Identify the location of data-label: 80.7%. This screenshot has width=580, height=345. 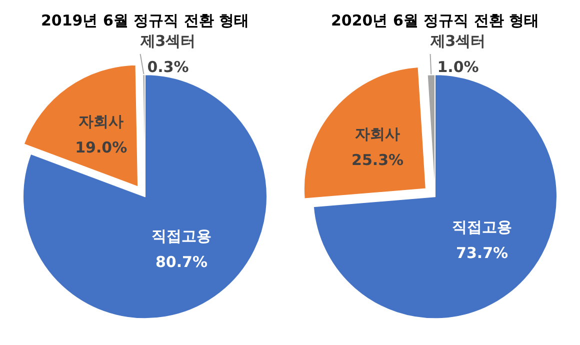
(181, 262).